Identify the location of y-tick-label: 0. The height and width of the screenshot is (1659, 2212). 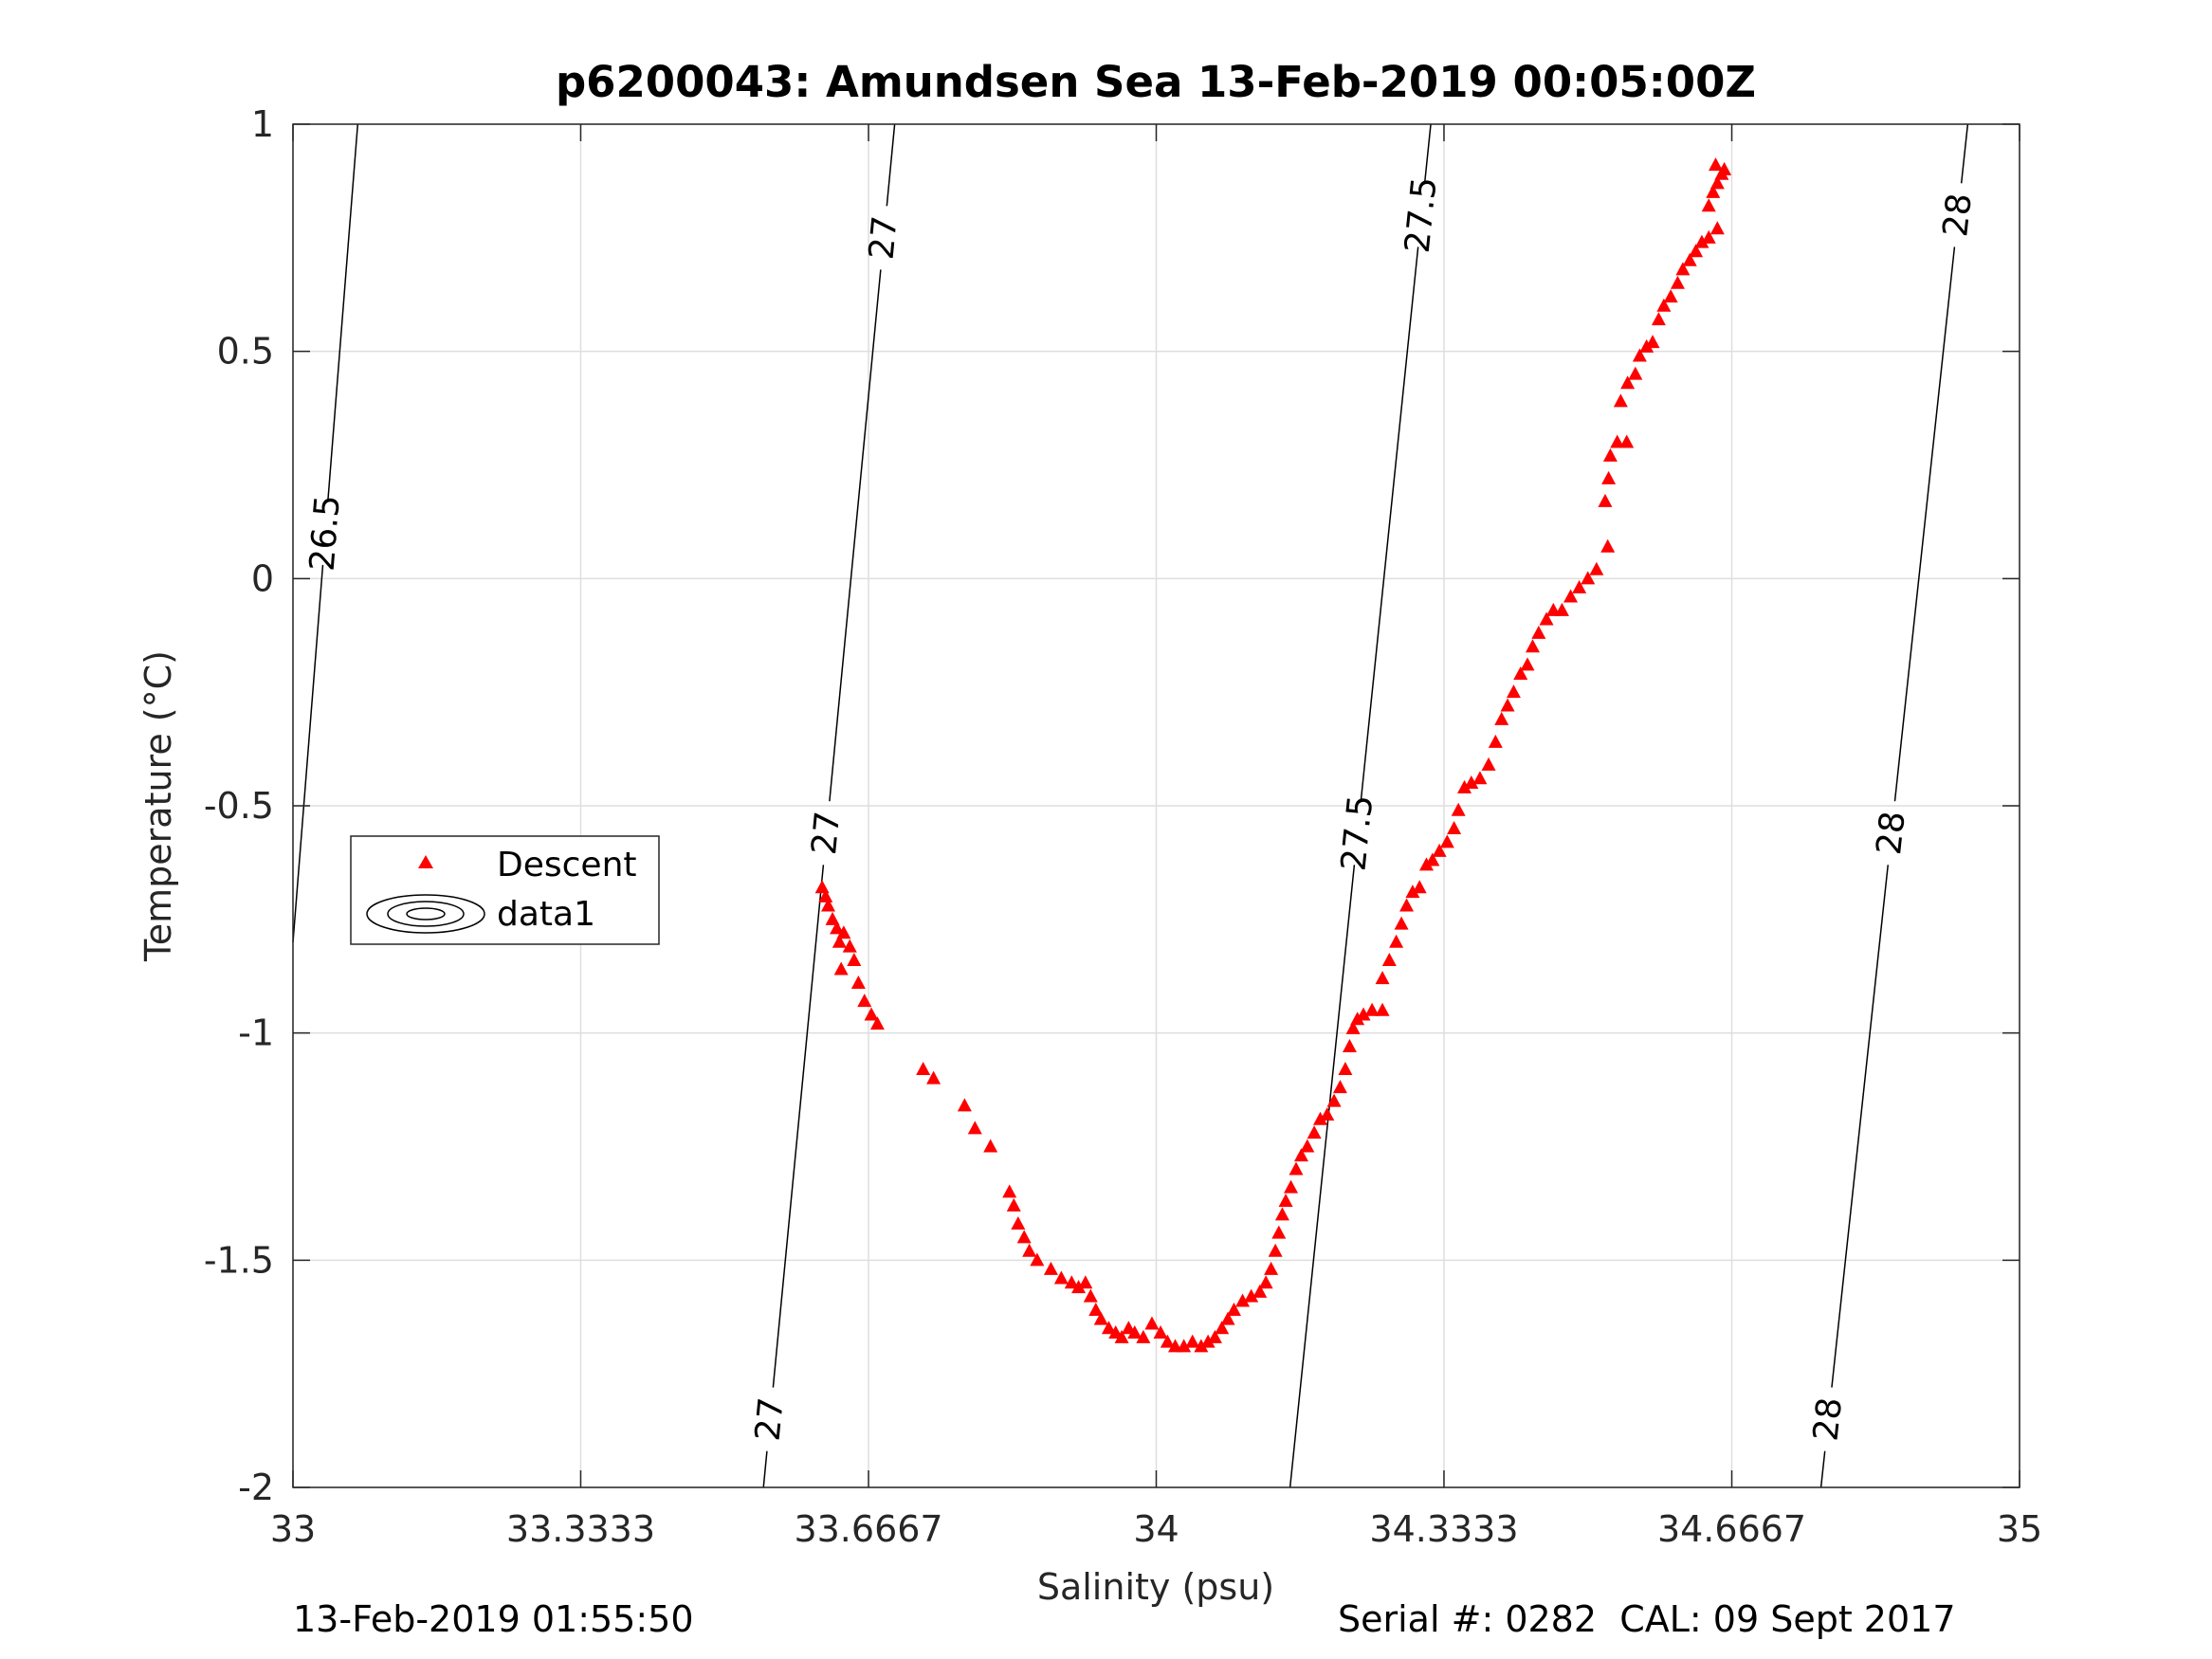
(262, 578).